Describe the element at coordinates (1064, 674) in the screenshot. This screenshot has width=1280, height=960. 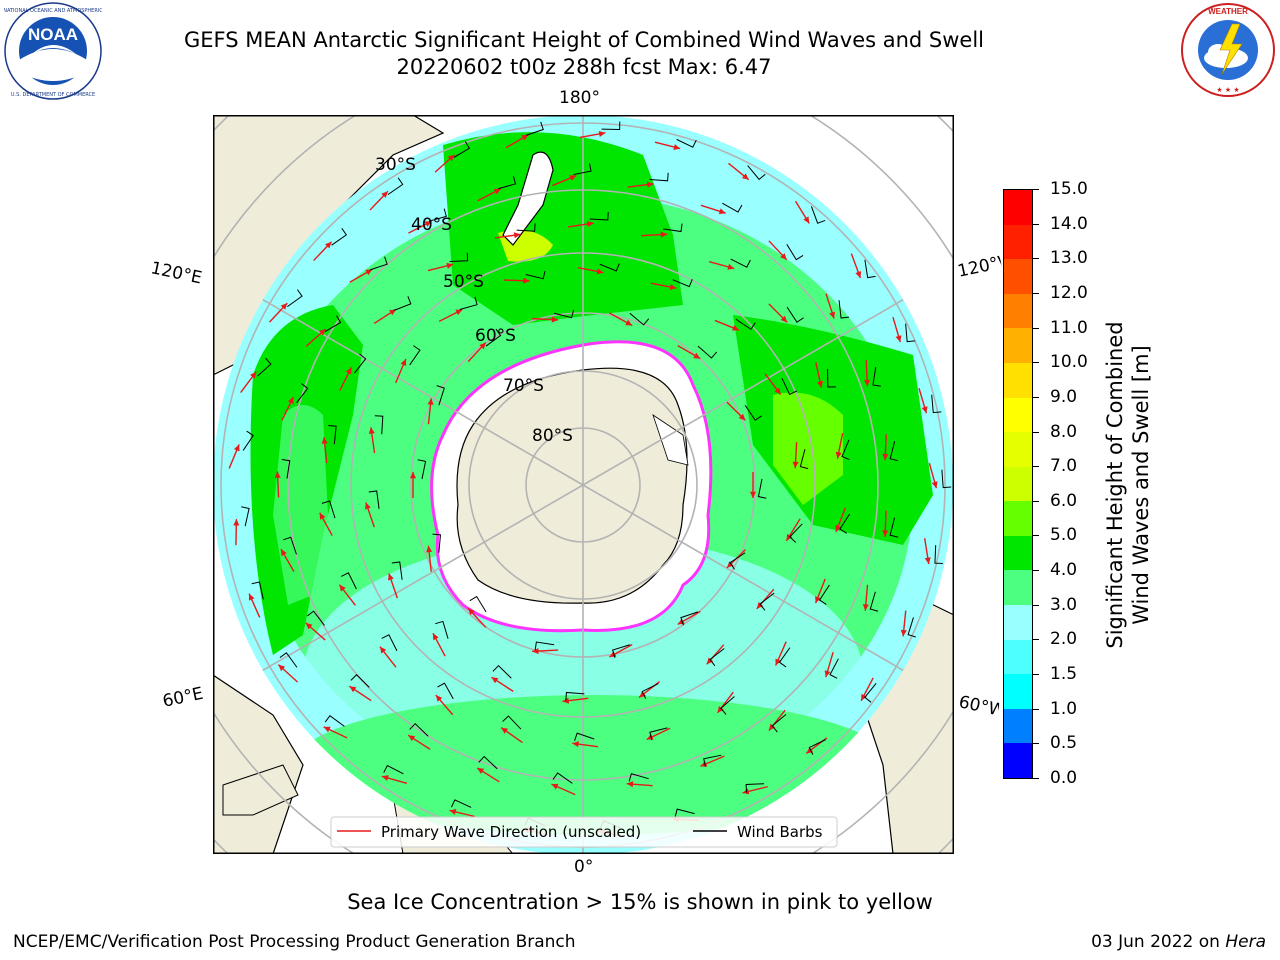
I see `colorbar-tick-label: 1.5` at that location.